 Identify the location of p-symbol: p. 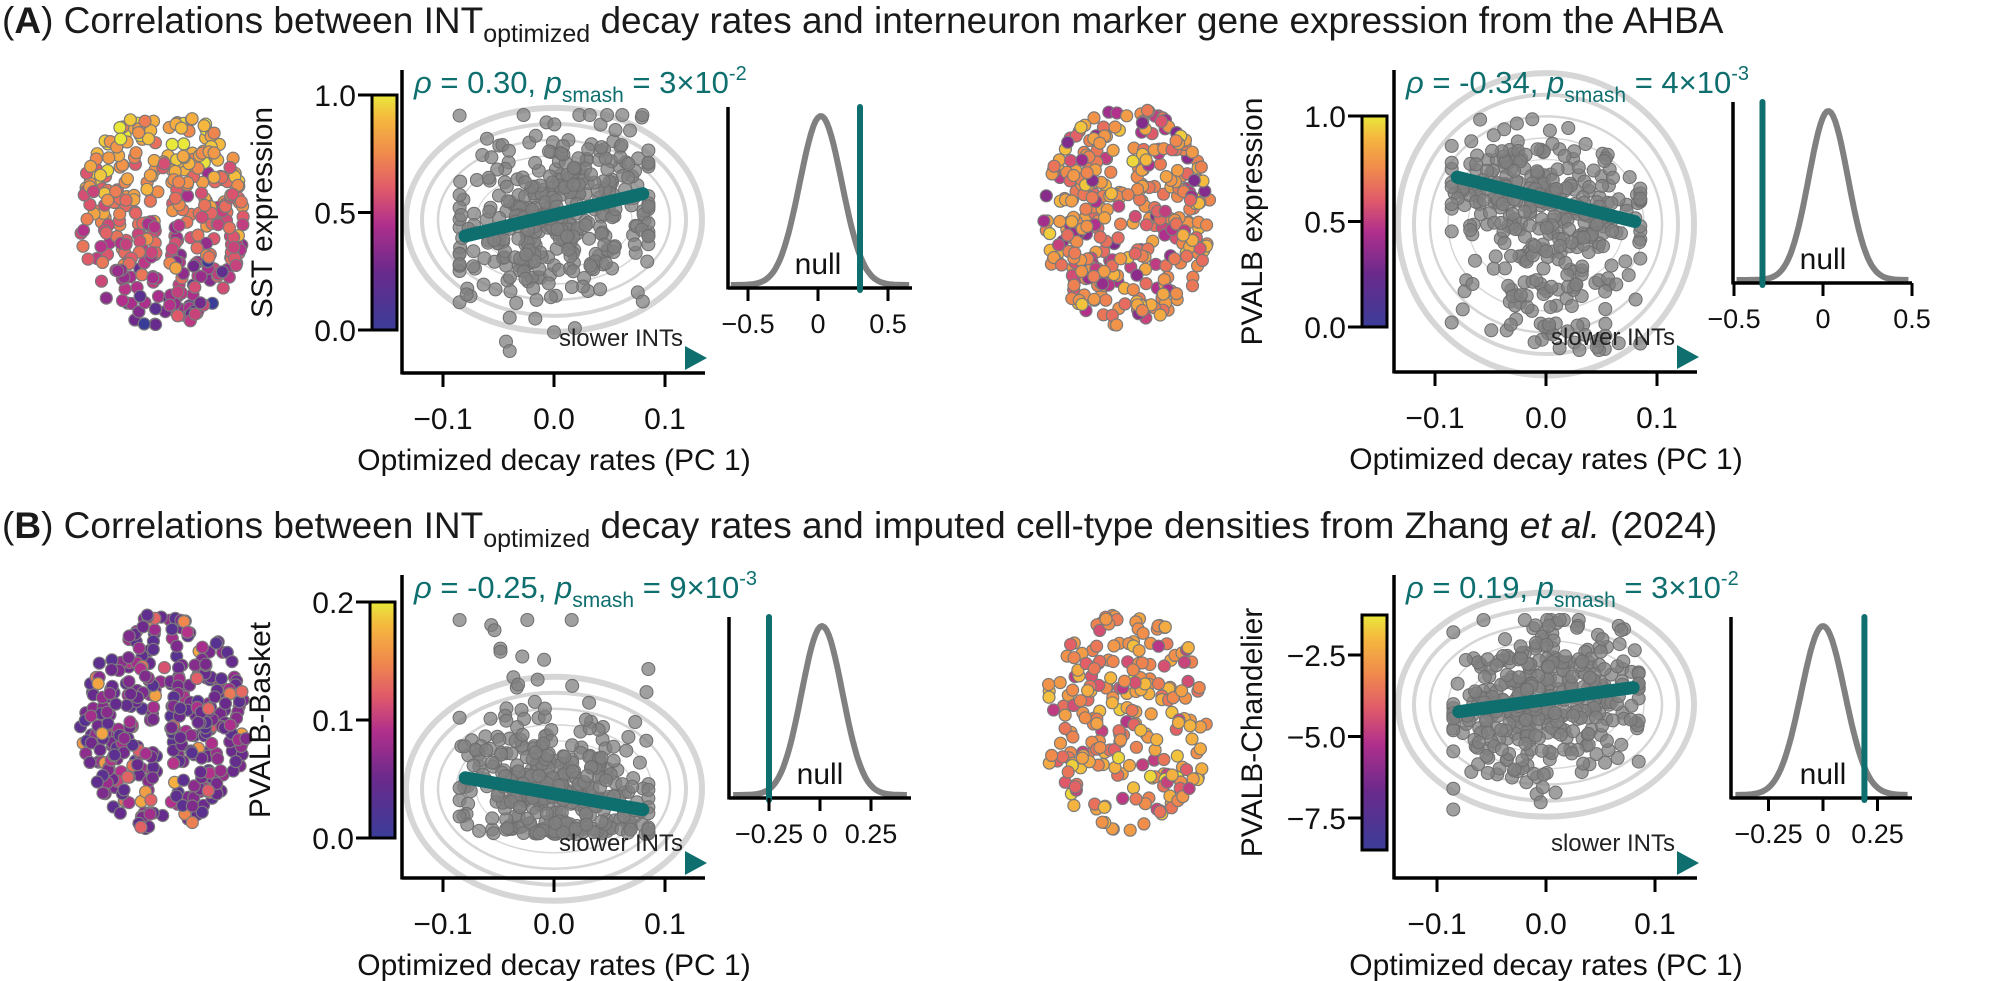
(553, 82).